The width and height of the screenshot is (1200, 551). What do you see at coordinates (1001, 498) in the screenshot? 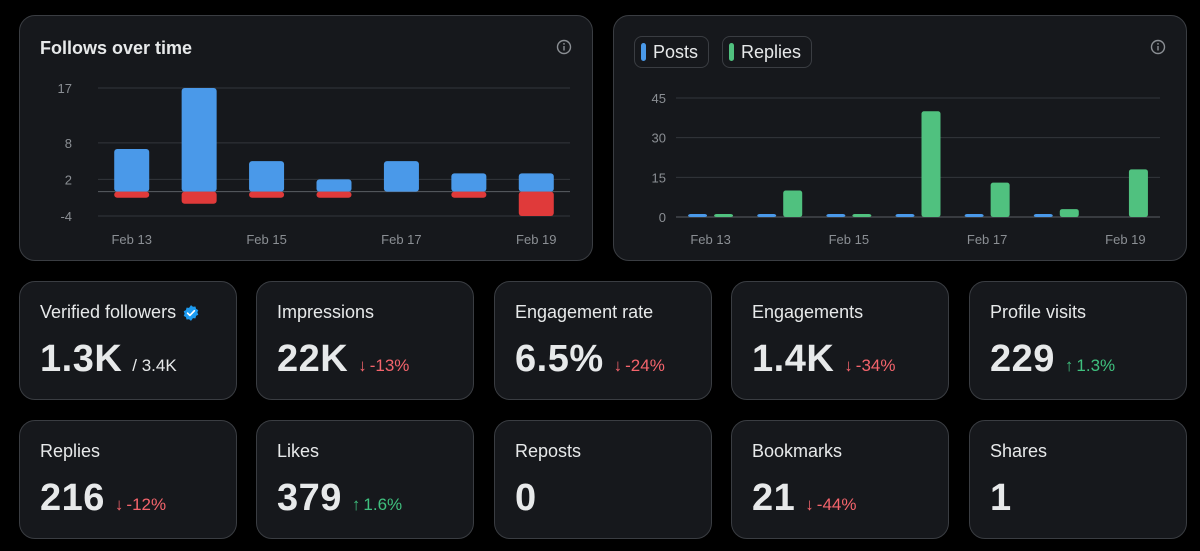
I see `stat-value: 1` at bounding box center [1001, 498].